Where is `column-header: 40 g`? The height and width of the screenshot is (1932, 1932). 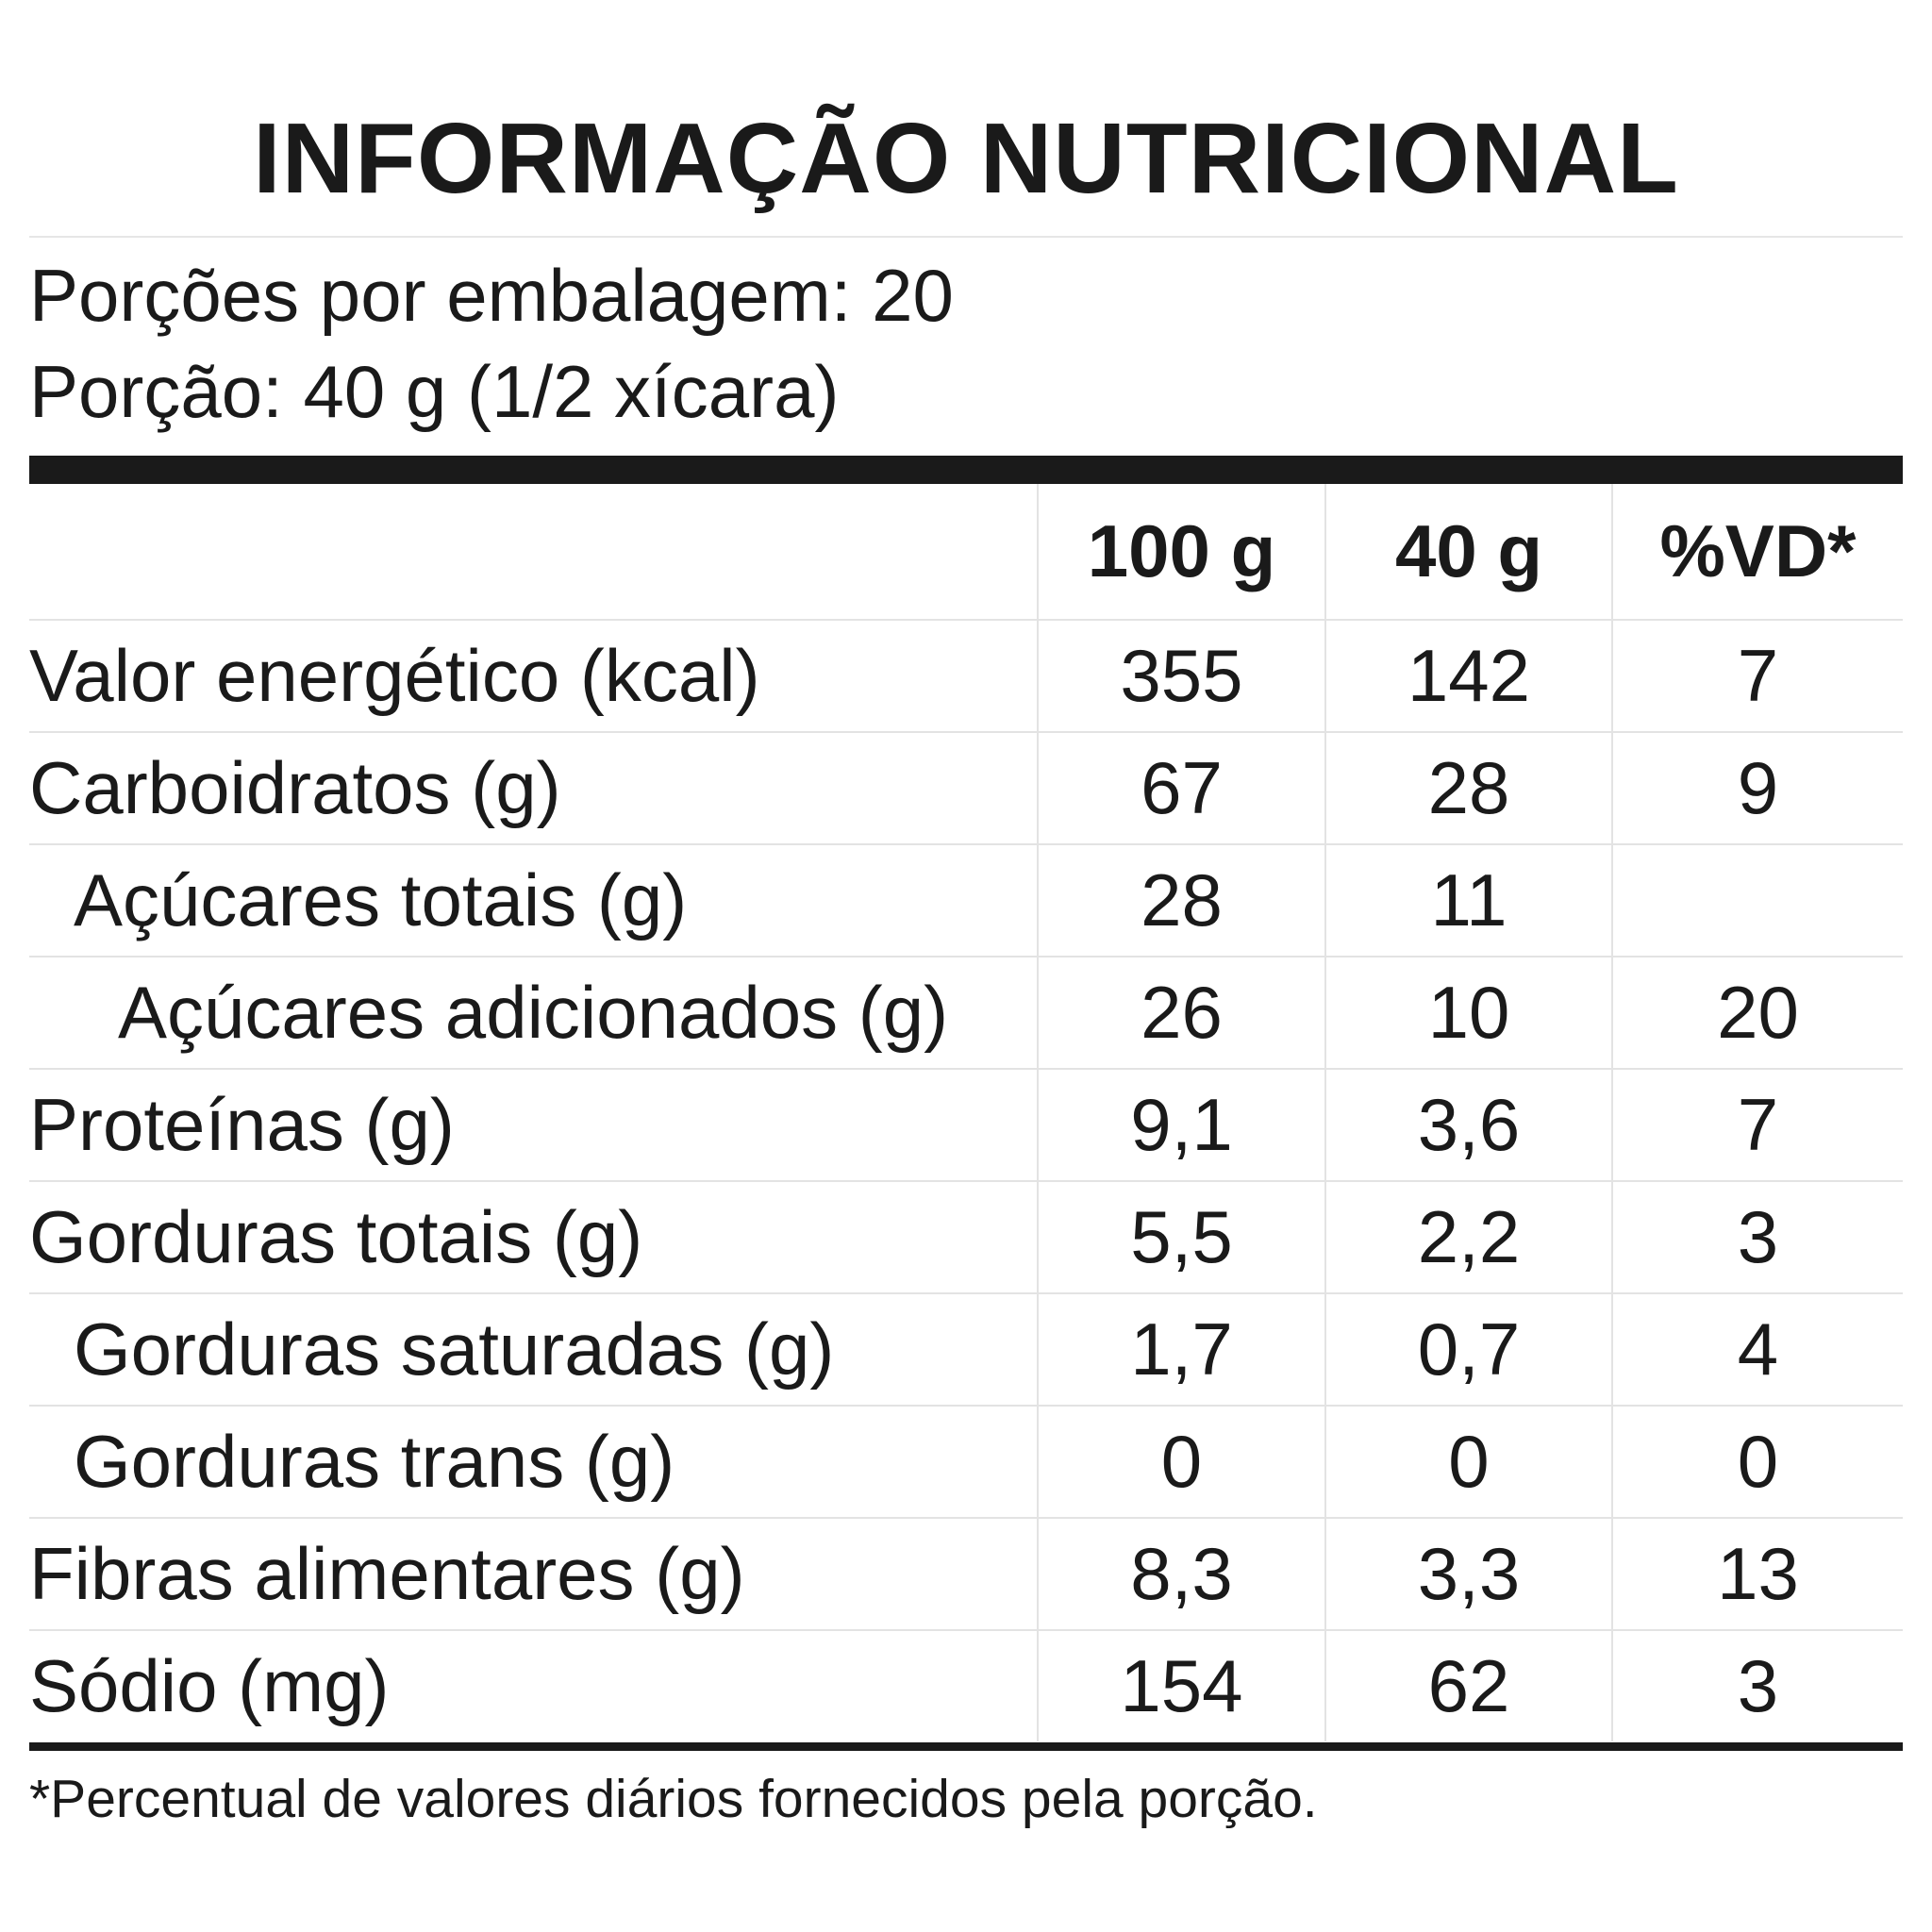 column-header: 40 g is located at coordinates (1468, 552).